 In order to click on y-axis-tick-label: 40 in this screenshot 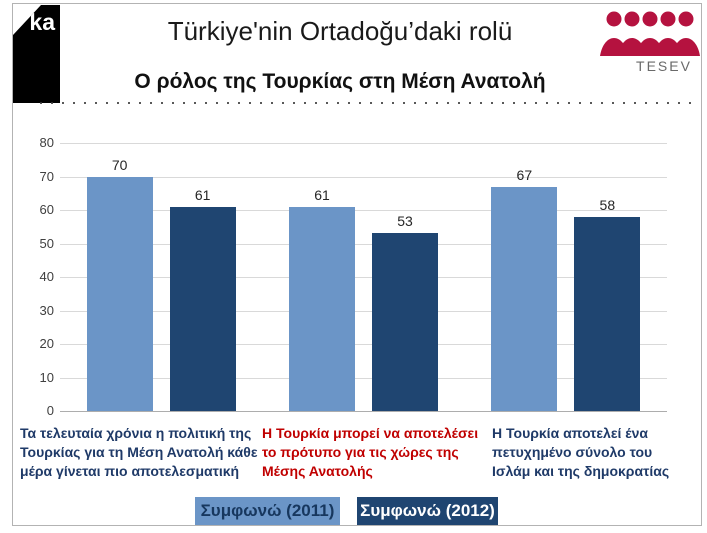, I will do `click(46, 276)`.